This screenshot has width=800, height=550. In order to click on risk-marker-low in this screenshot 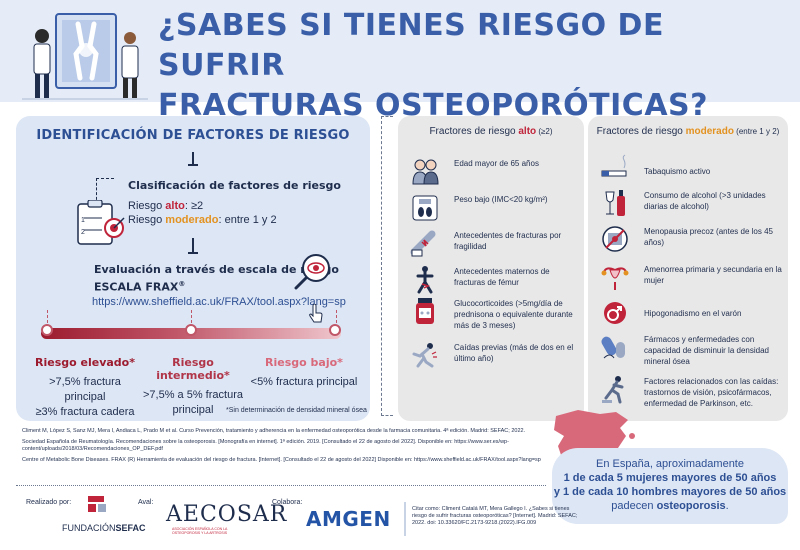, I will do `click(335, 330)`.